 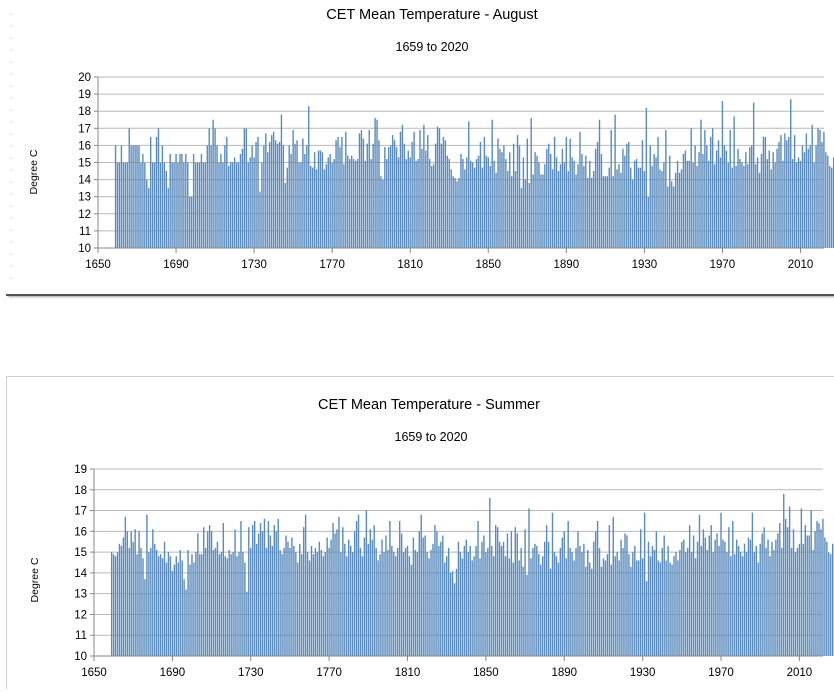 I want to click on y-tick-label: 11, so click(x=85, y=232).